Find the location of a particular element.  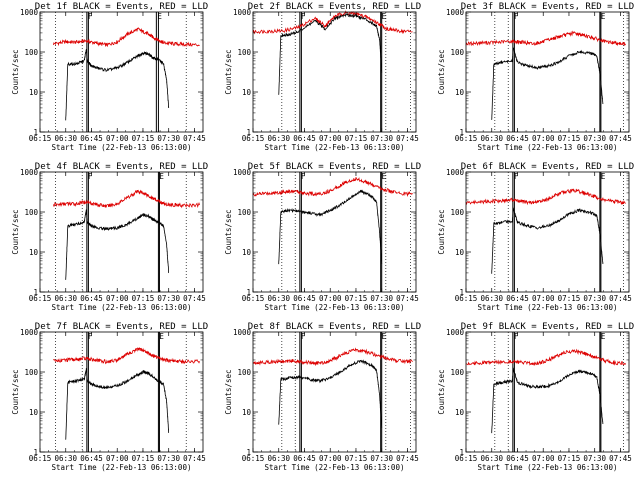

chart-title: Det 6f BLACK = Events, RED = LLD is located at coordinates (547, 167).